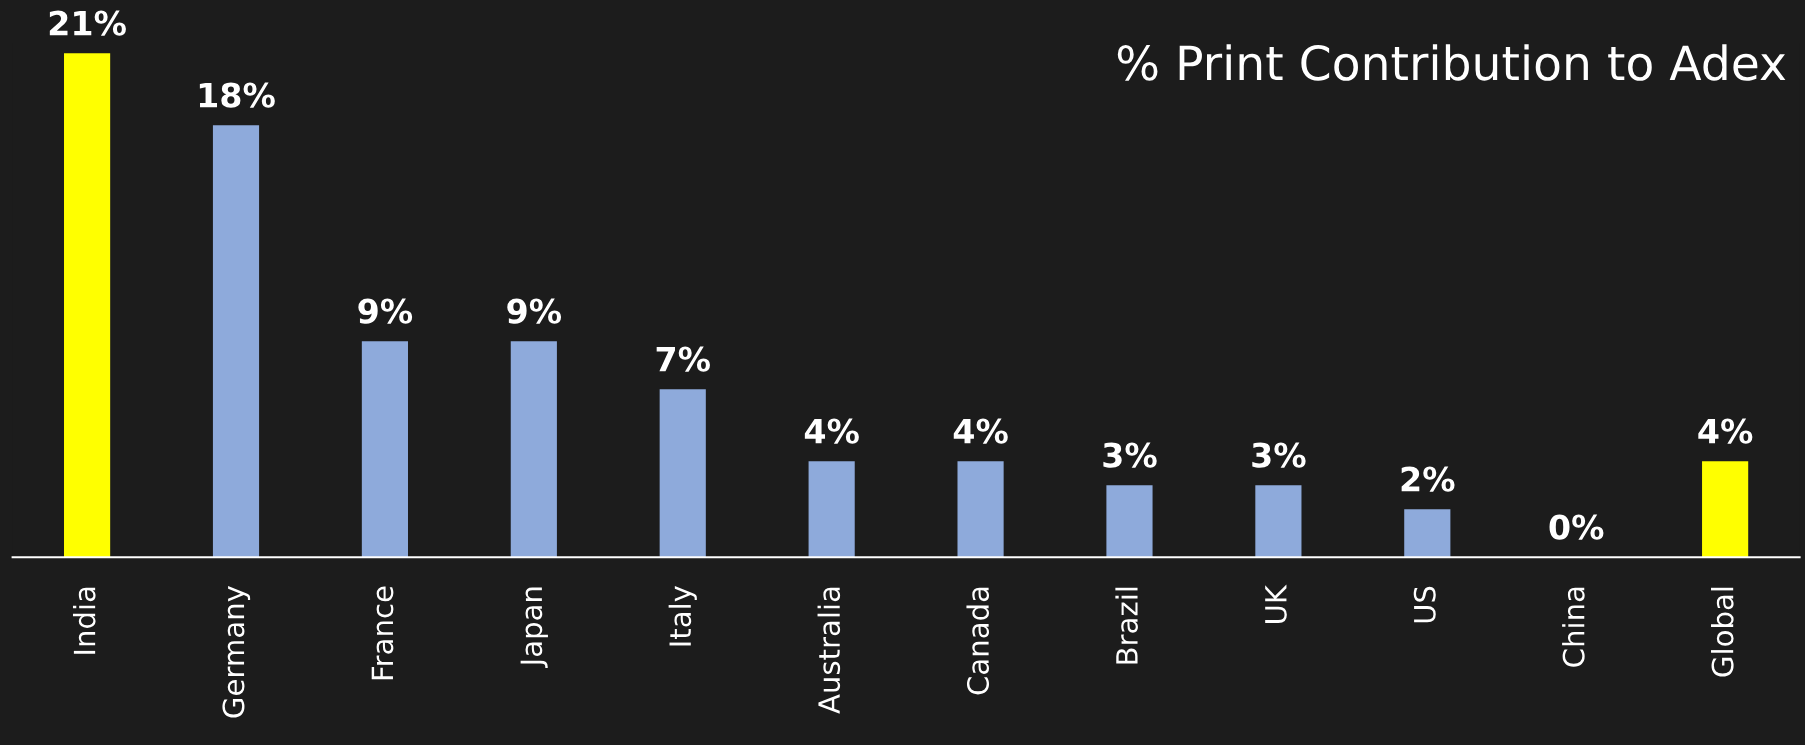 The width and height of the screenshot is (1805, 745). What do you see at coordinates (534, 627) in the screenshot?
I see `x-tick-label: Japan` at bounding box center [534, 627].